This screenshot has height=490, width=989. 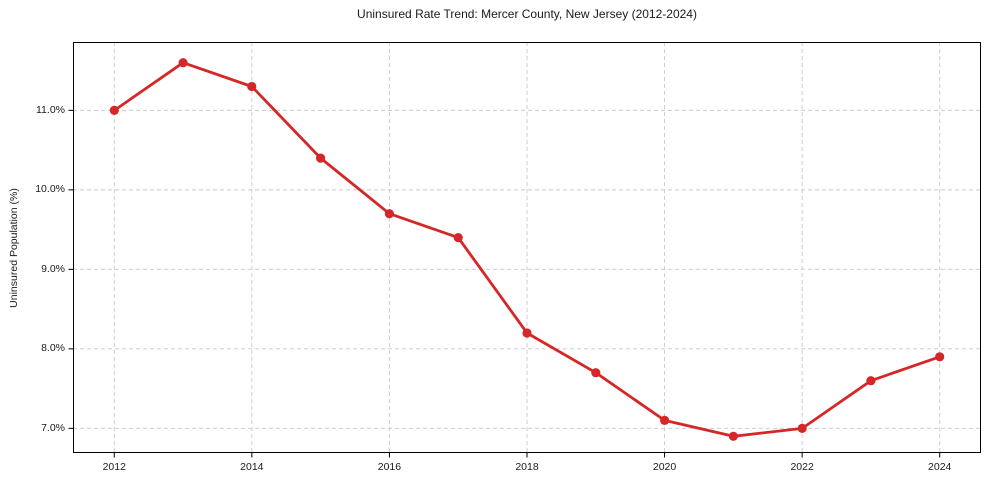 I want to click on data-point-2019, so click(x=596, y=373).